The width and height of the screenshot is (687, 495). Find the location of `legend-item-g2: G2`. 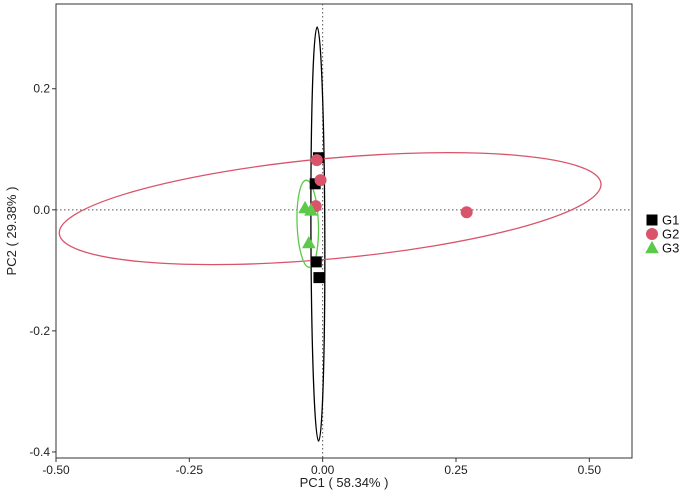

legend-item-g2: G2 is located at coordinates (662, 234).